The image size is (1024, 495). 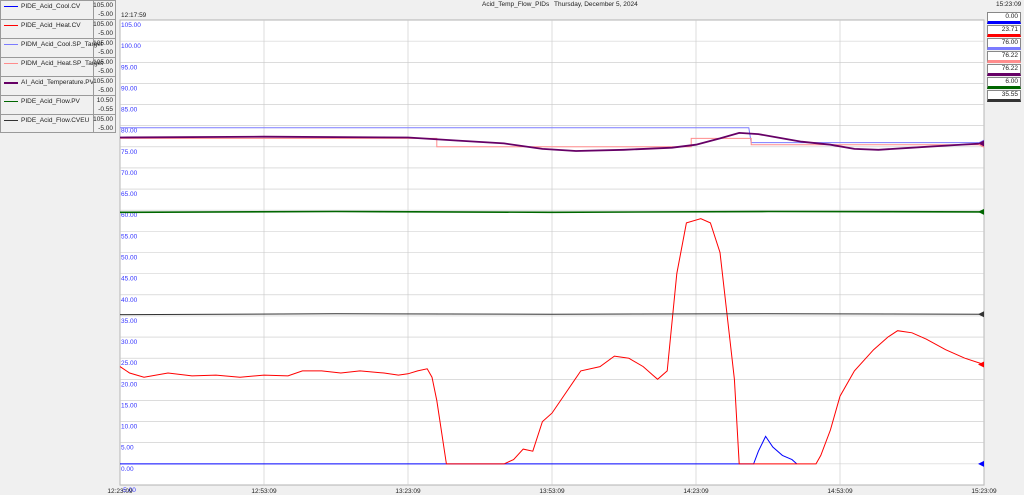 I want to click on y-tick-label: 65.00, so click(x=129, y=194).